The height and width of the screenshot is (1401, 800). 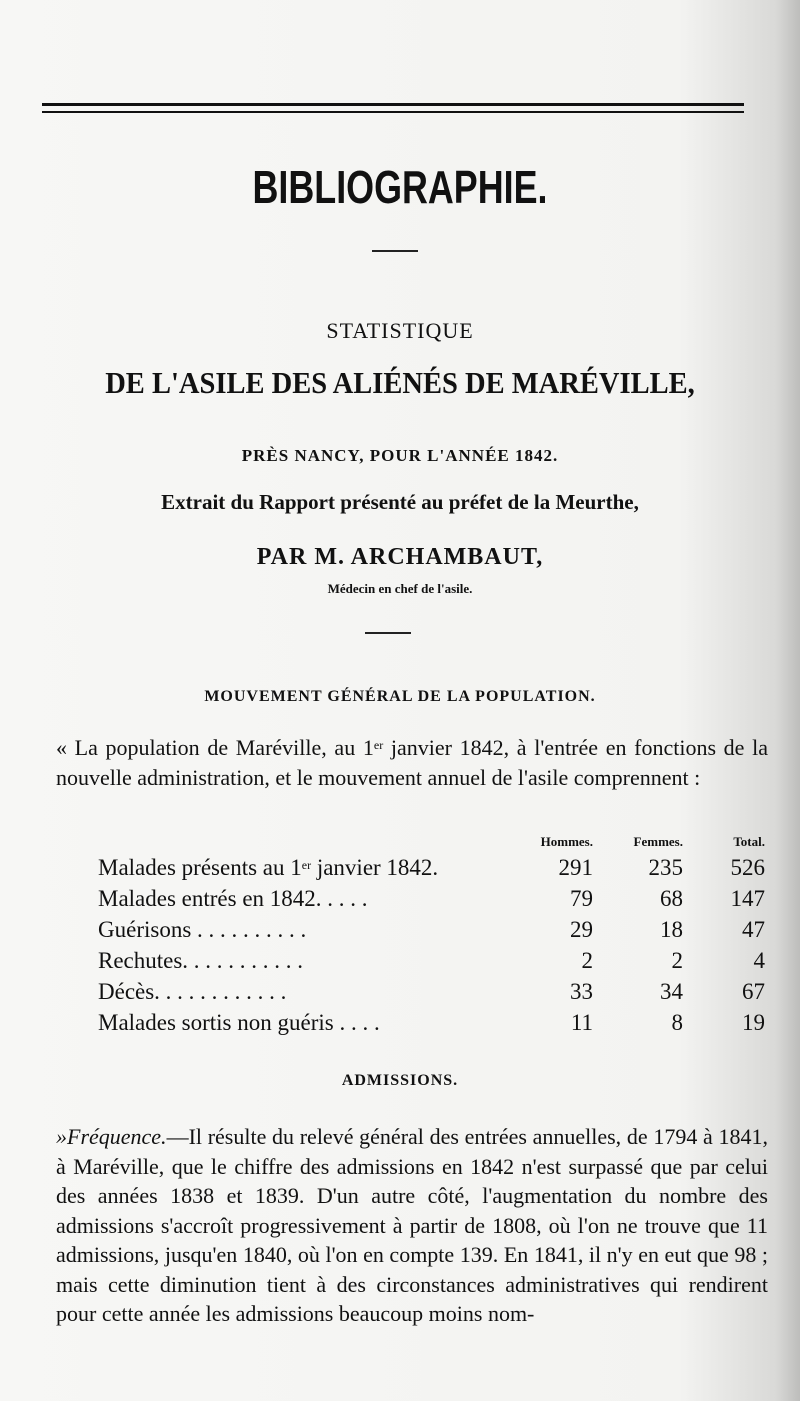 I want to click on cell-hommes: 29, so click(x=581, y=929).